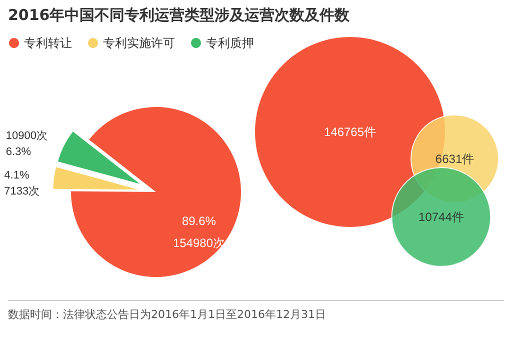  I want to click on data-label: 4.1% 7133次, so click(22, 184).